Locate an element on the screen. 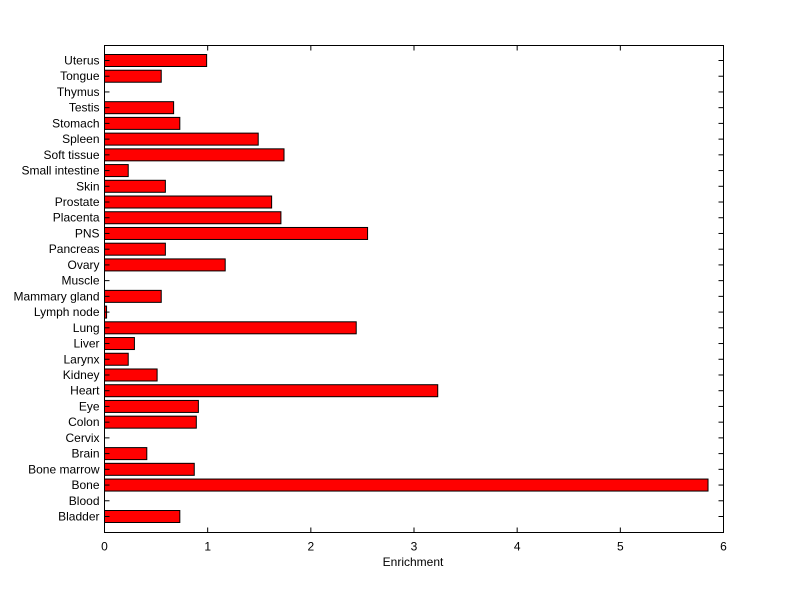 This screenshot has width=800, height=604. y-tick-label: Colon is located at coordinates (83, 422).